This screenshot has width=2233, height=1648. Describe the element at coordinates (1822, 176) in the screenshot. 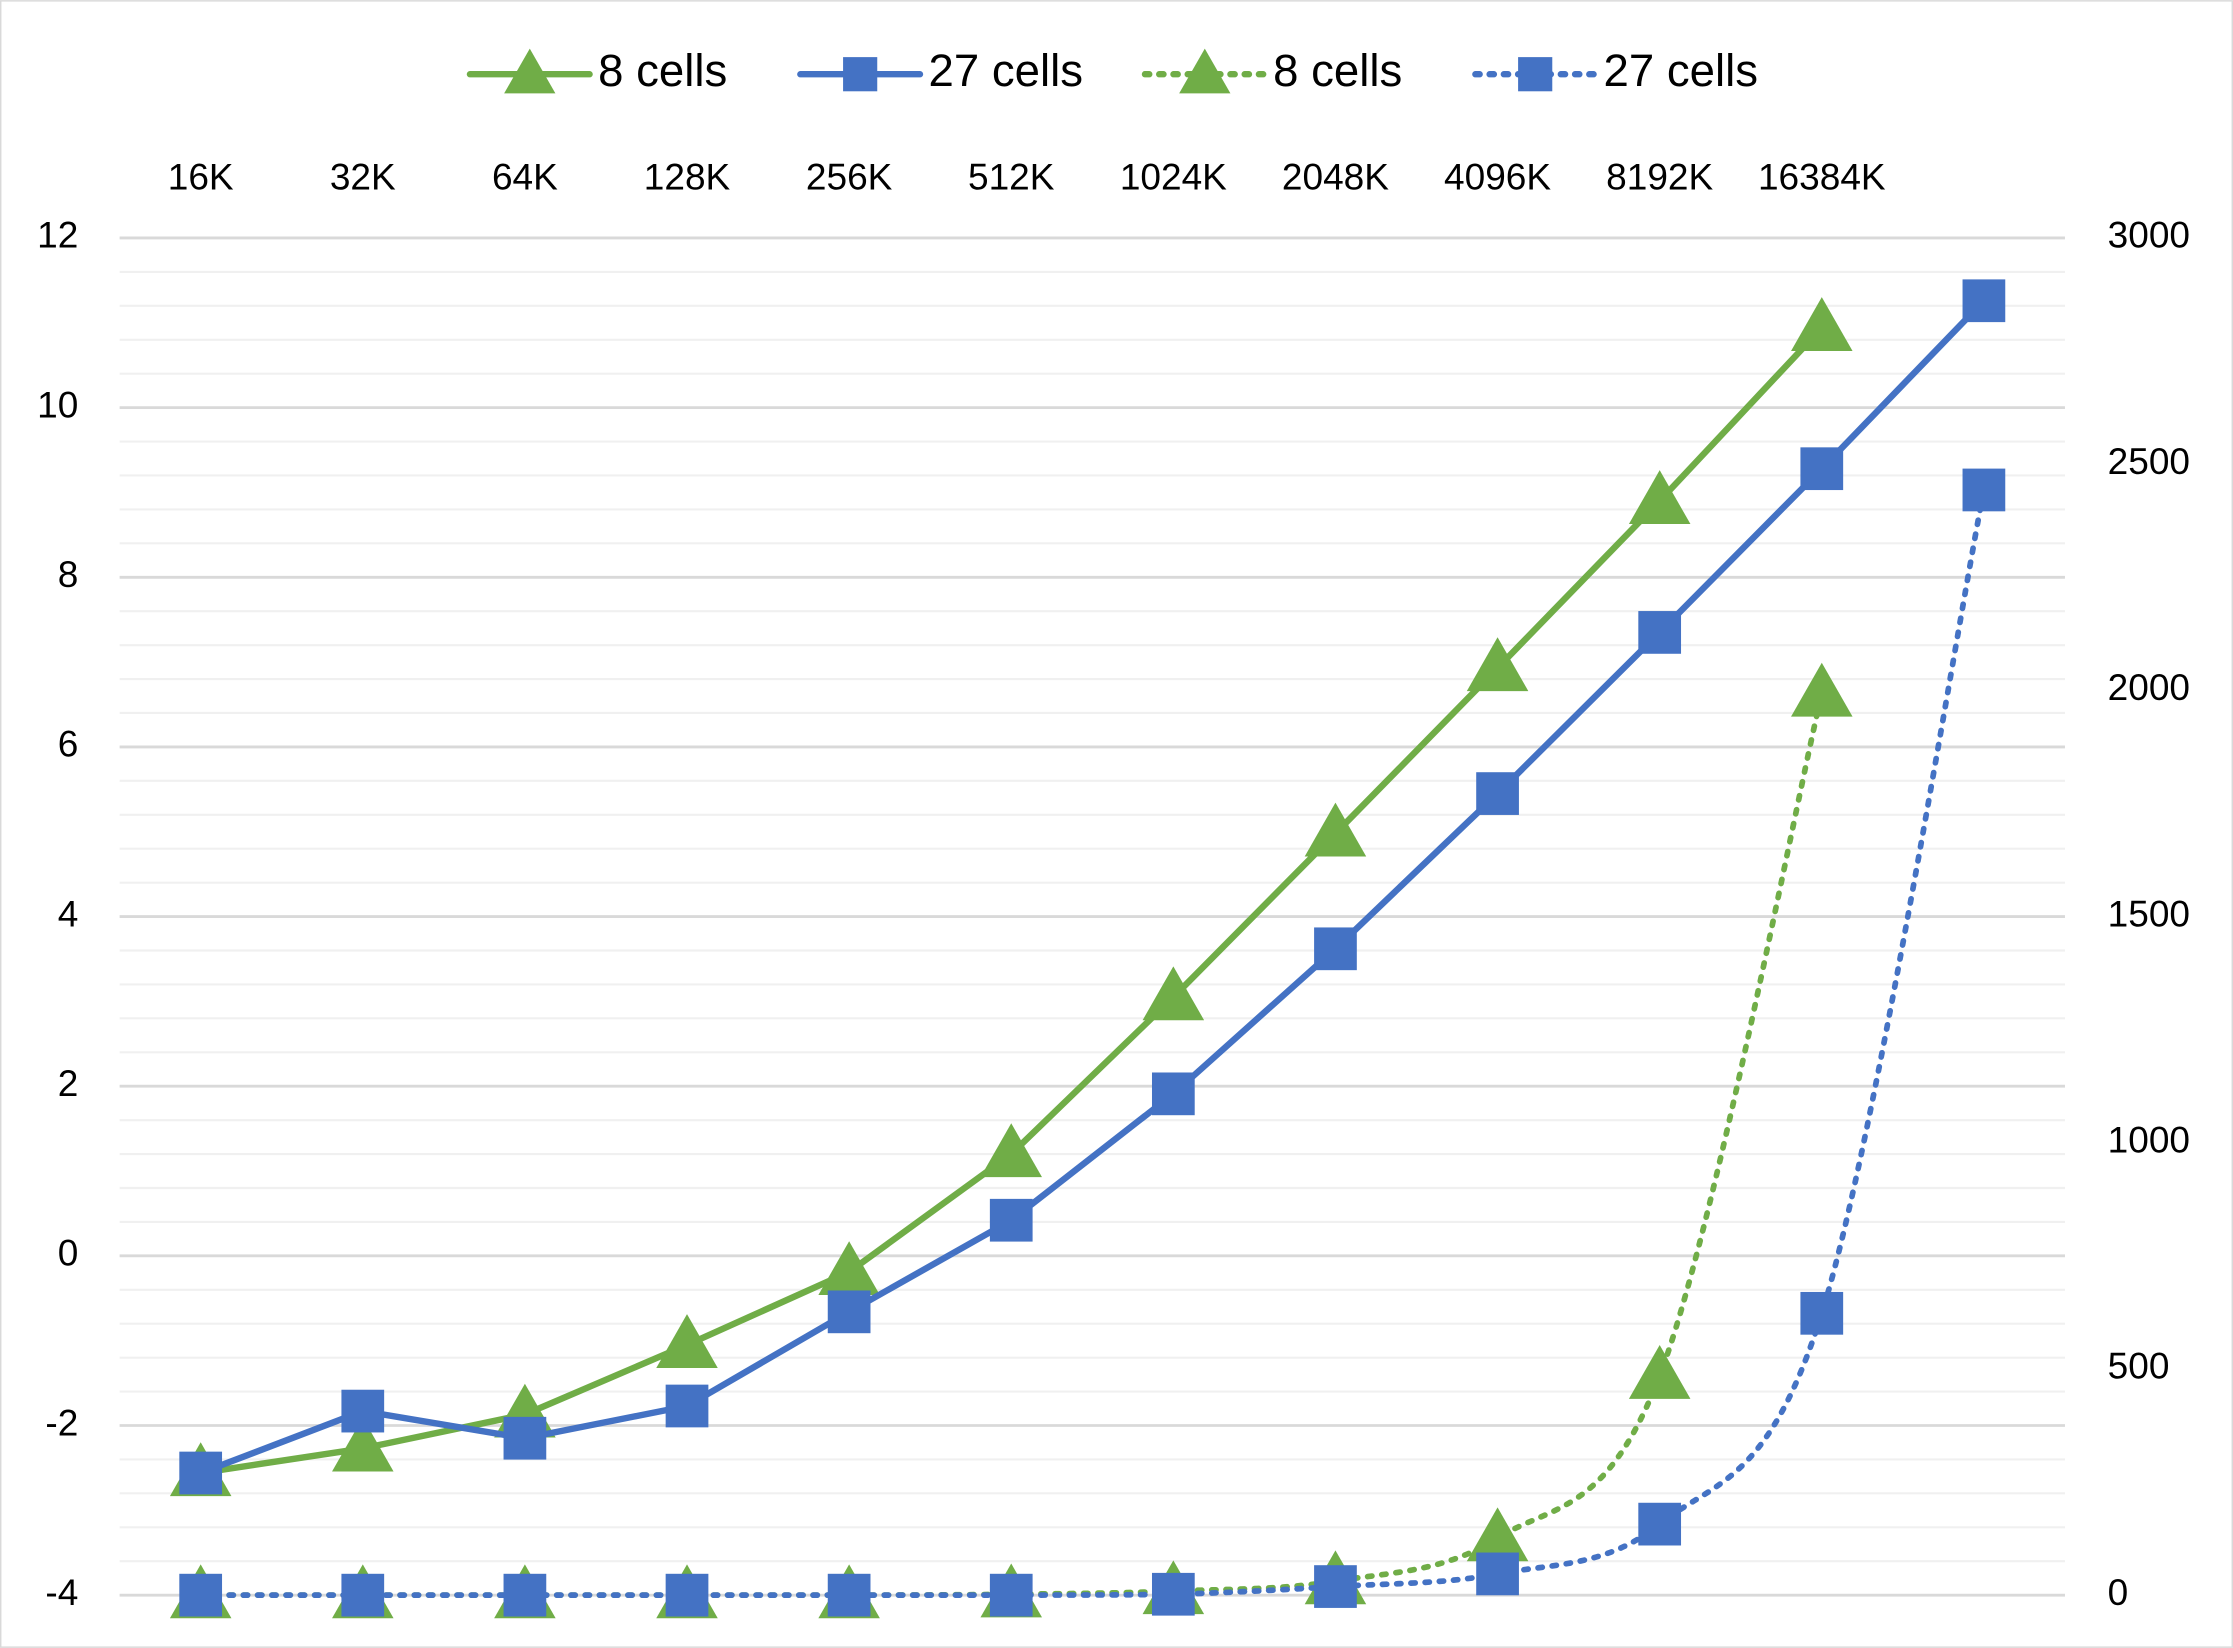

I see `x-tick-label: 16384K` at that location.